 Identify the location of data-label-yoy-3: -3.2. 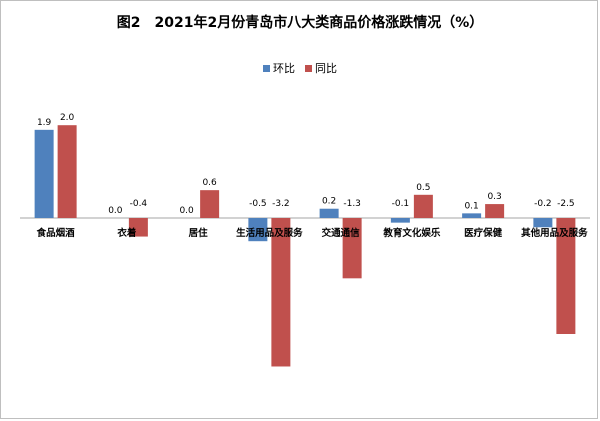
(281, 204).